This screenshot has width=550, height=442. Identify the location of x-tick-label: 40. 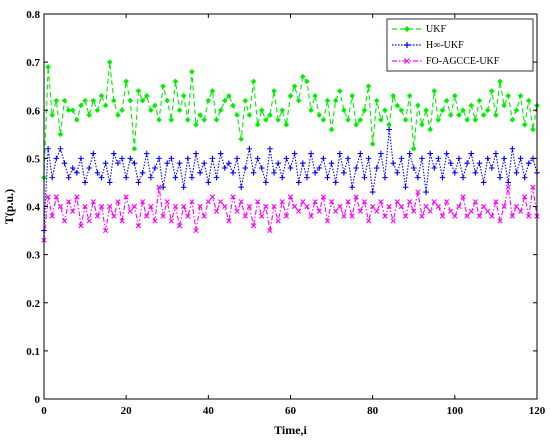
(209, 411).